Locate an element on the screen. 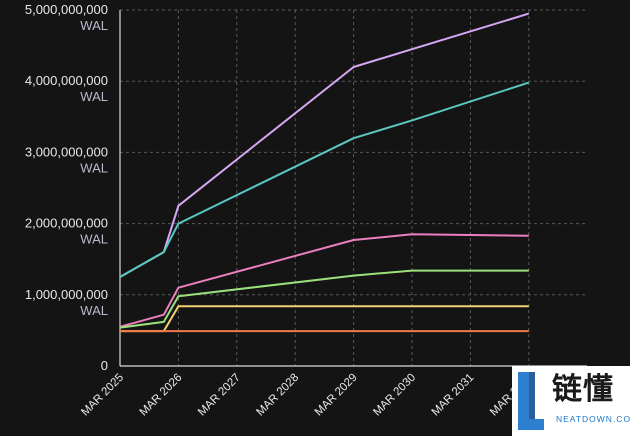  x-tick-label: MAR 2027 is located at coordinates (219, 395).